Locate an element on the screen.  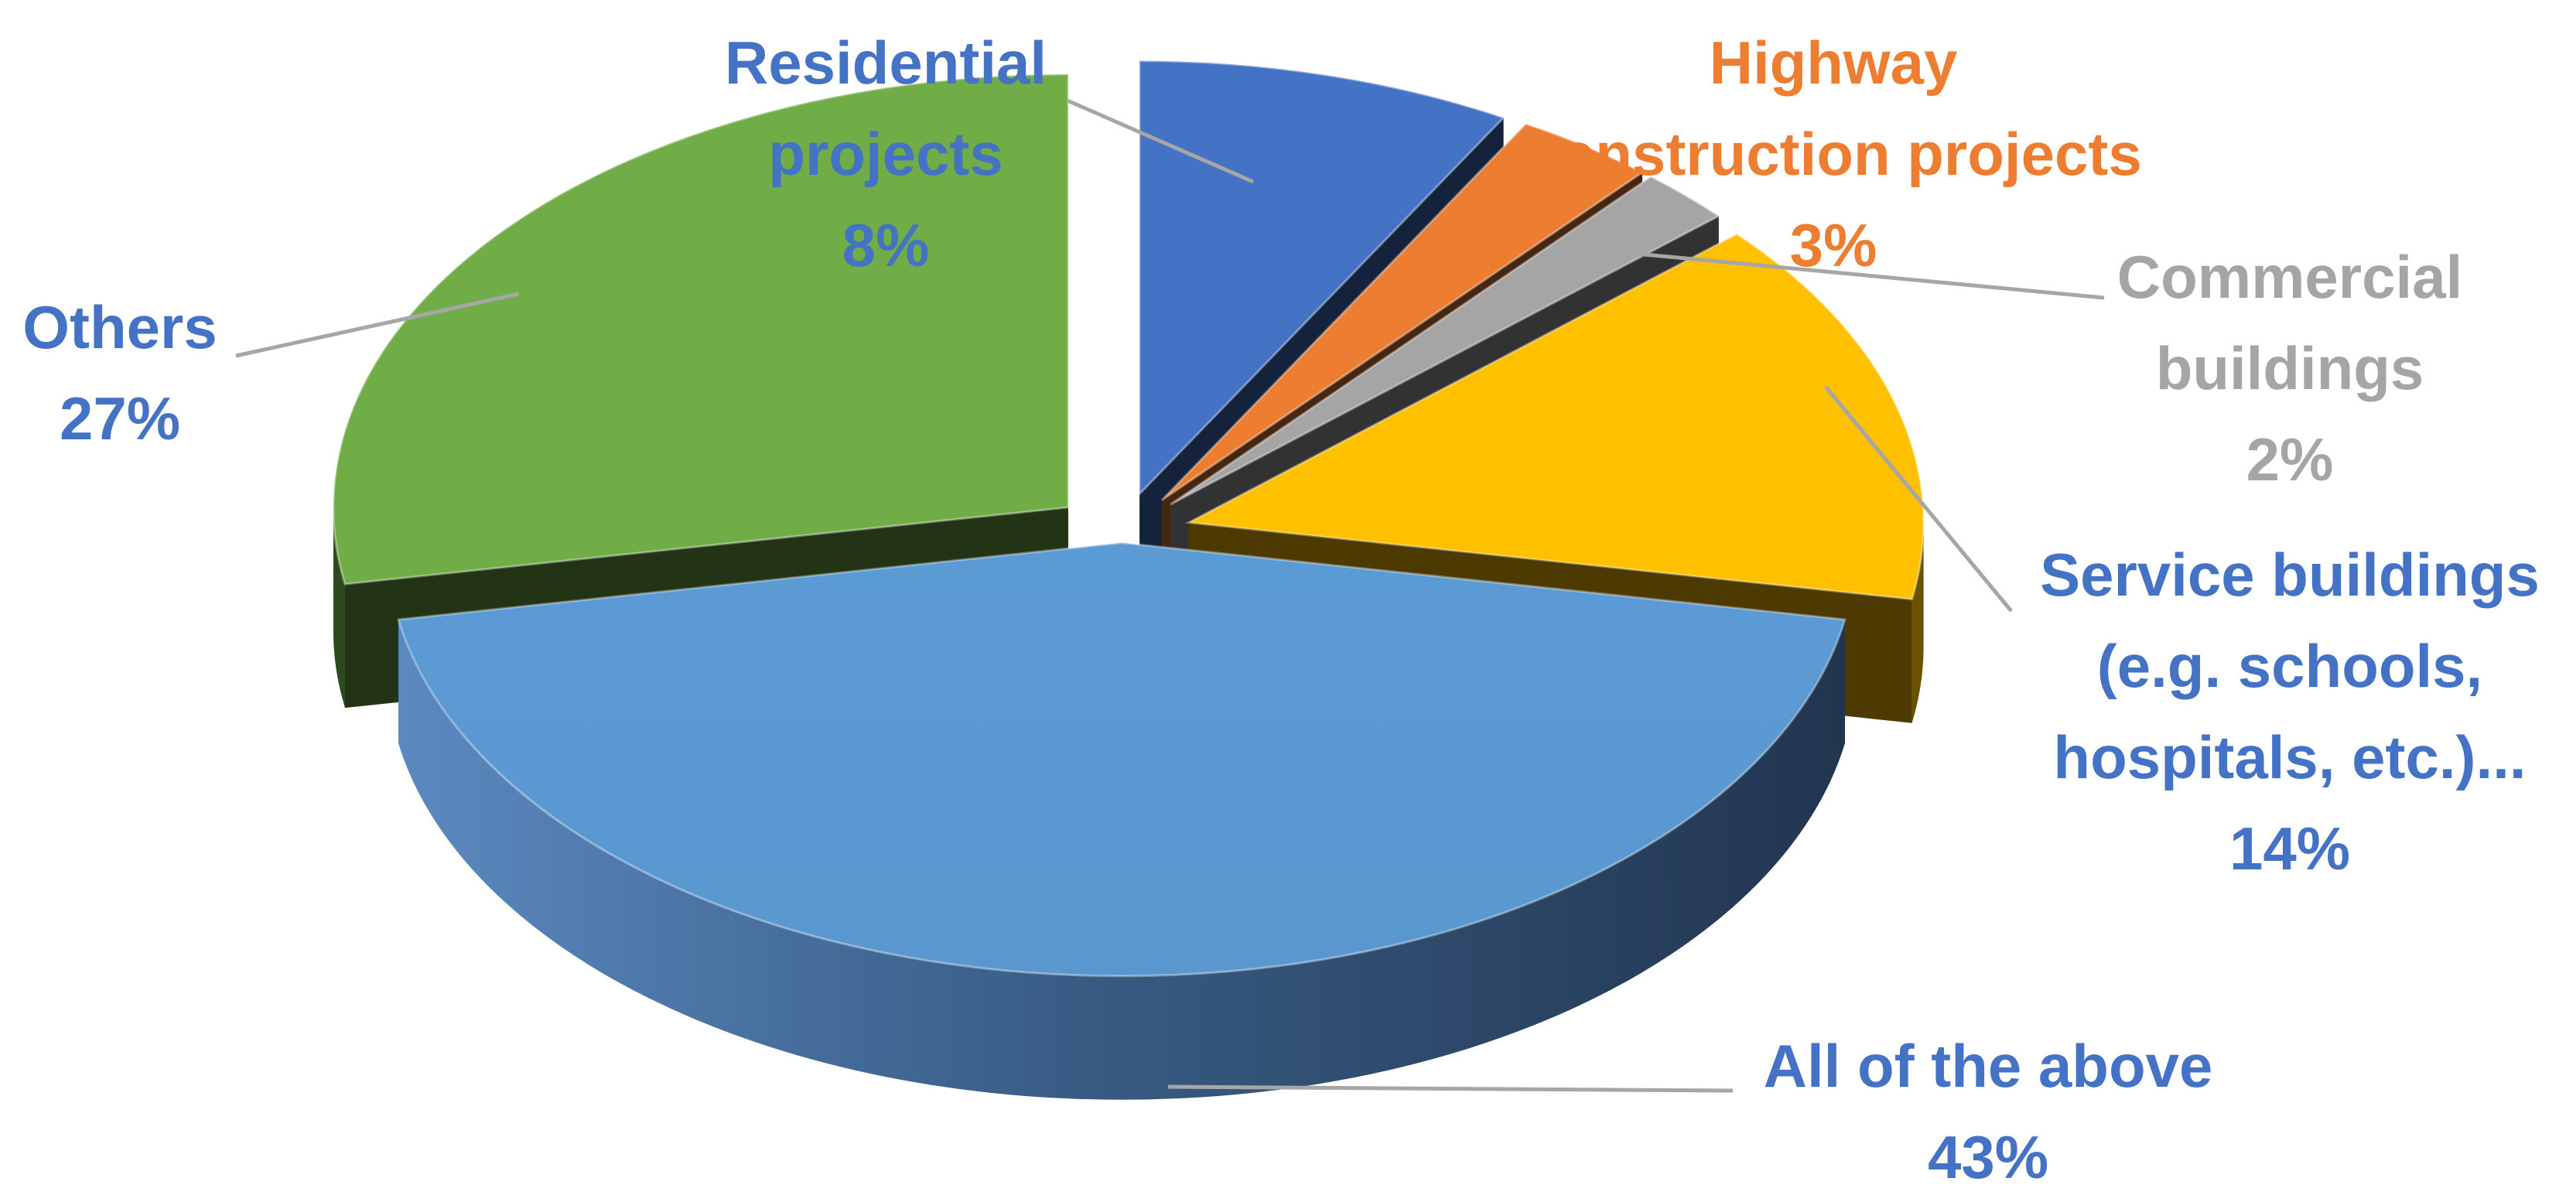
slice-percent-label-5: 27% is located at coordinates (120, 418).